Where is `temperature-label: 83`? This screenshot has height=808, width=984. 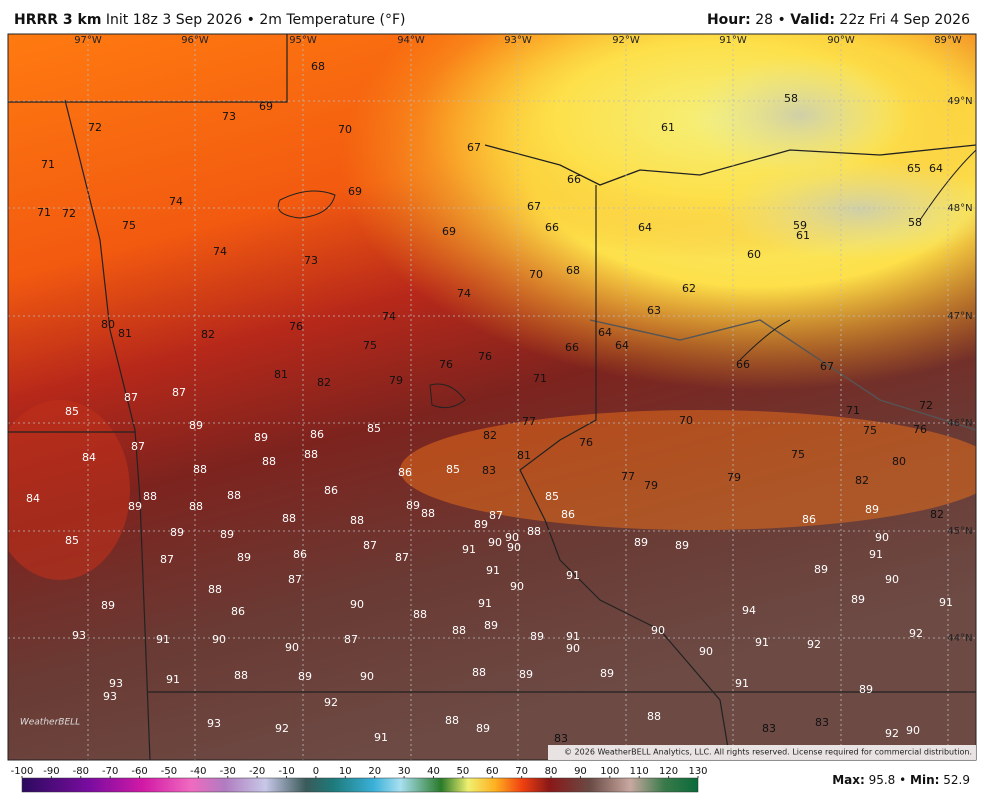 temperature-label: 83 is located at coordinates (561, 738).